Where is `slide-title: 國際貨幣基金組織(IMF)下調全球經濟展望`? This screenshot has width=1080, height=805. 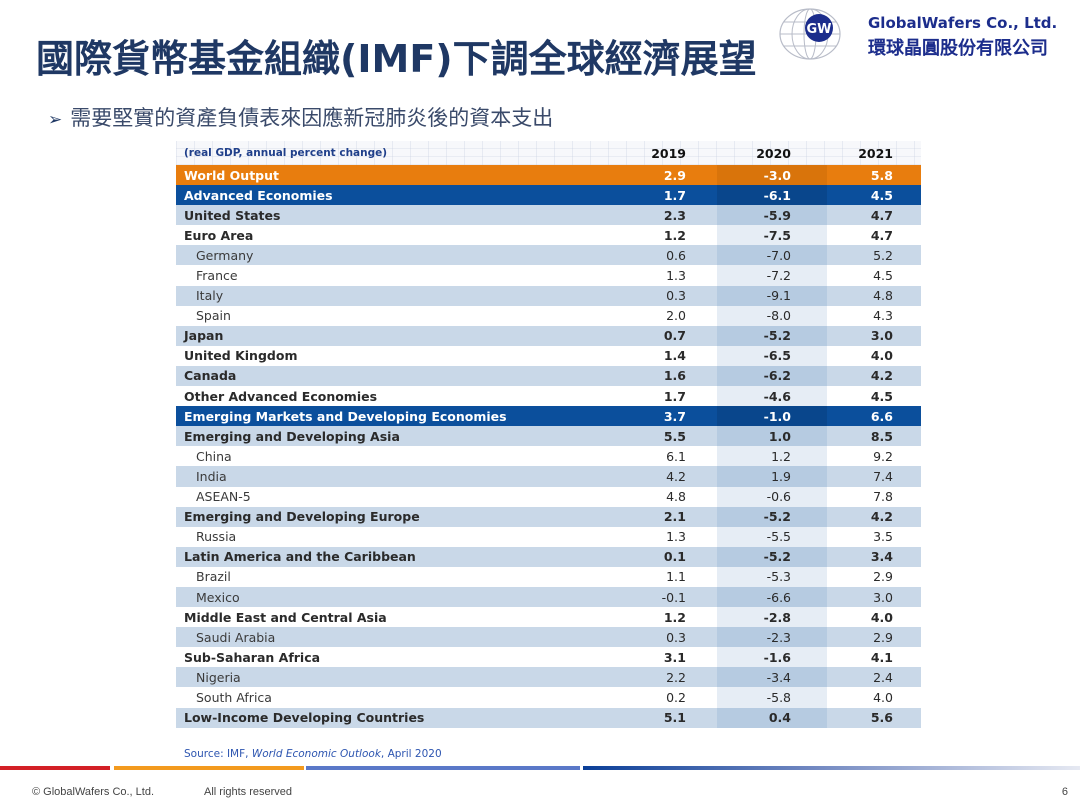
slide-title: 國際貨幣基金組織(IMF)下調全球經濟展望 is located at coordinates (396, 59).